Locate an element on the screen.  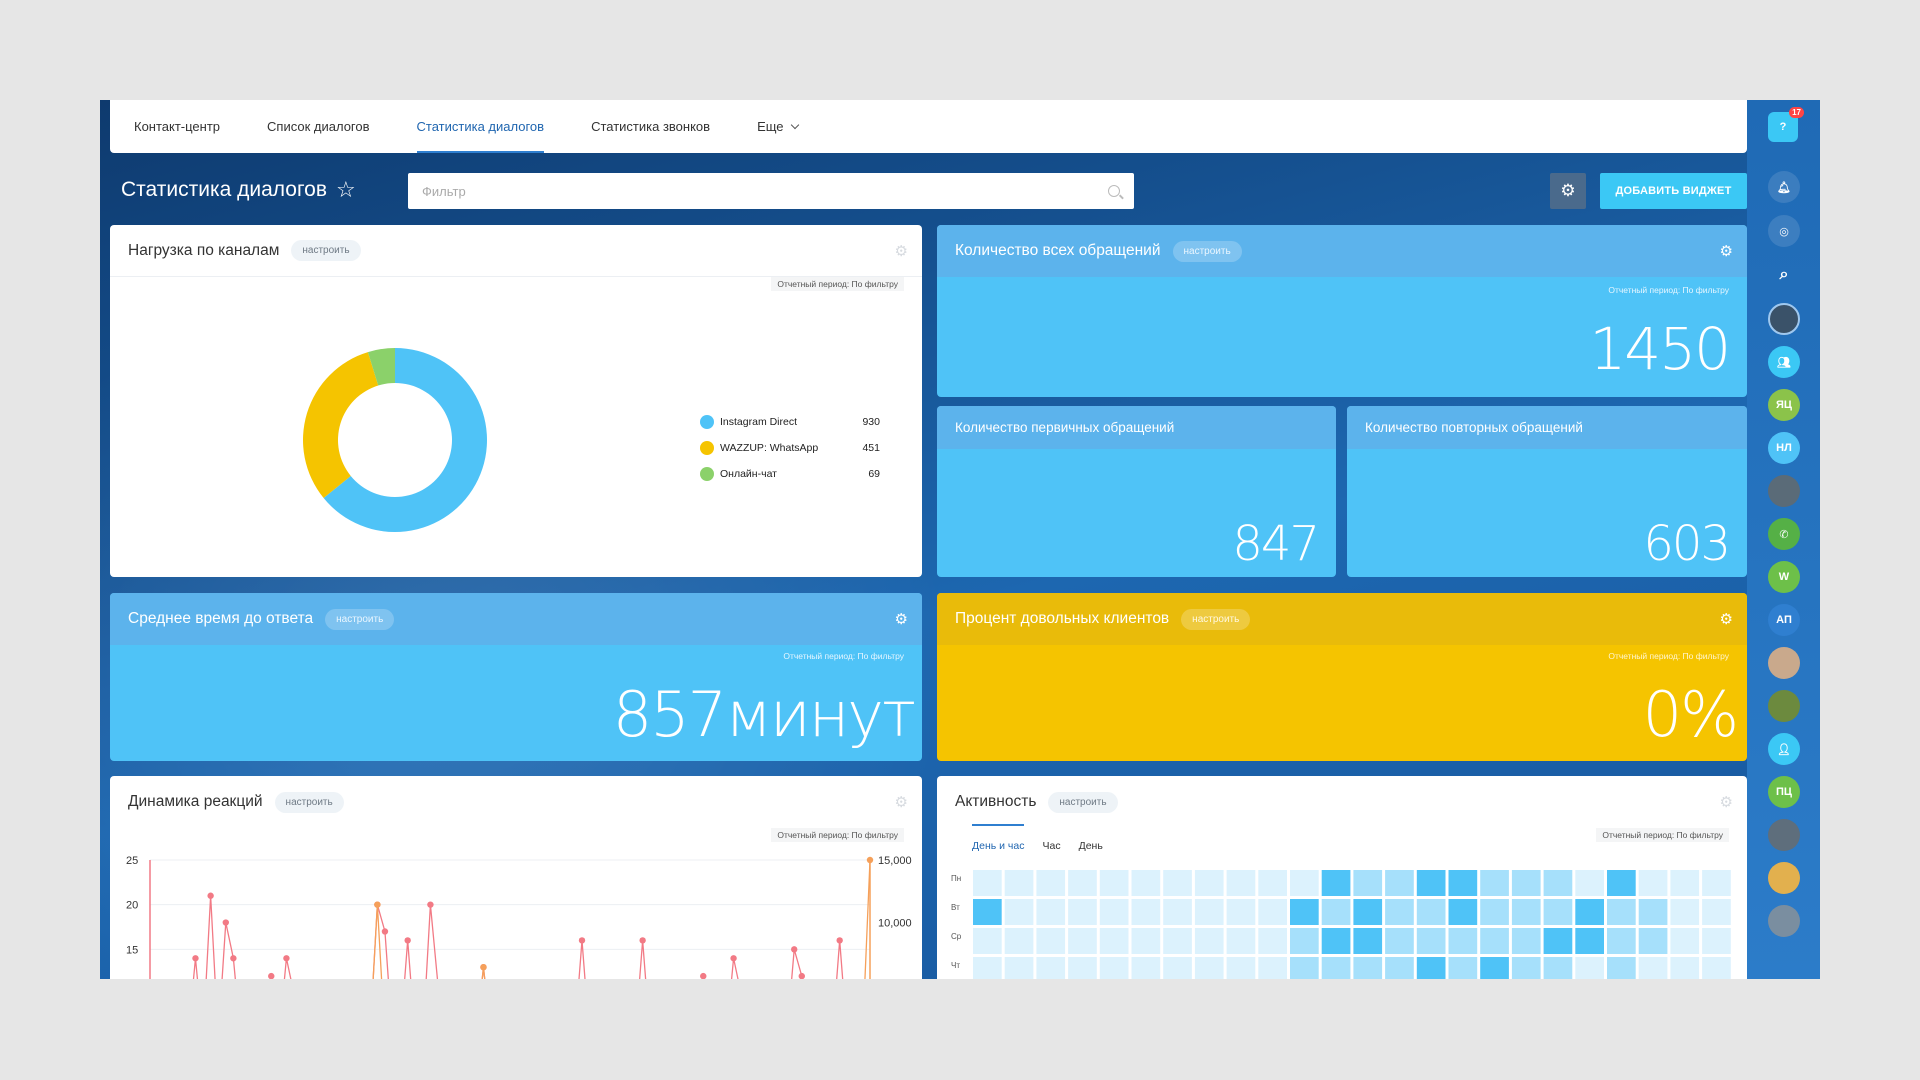
group-chat-icon: 👥︎ is located at coordinates (1784, 362).